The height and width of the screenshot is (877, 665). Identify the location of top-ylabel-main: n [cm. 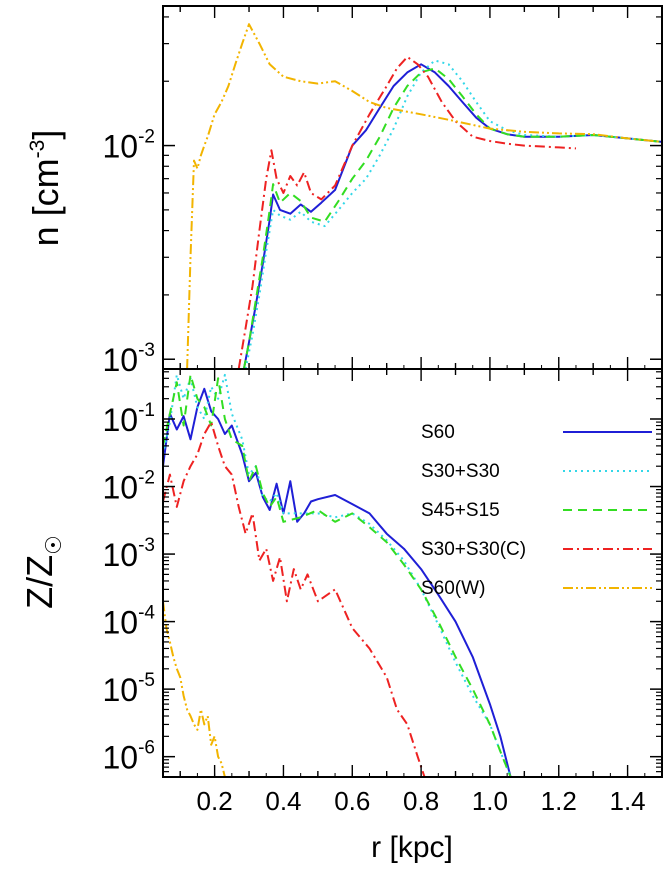
(45, 202).